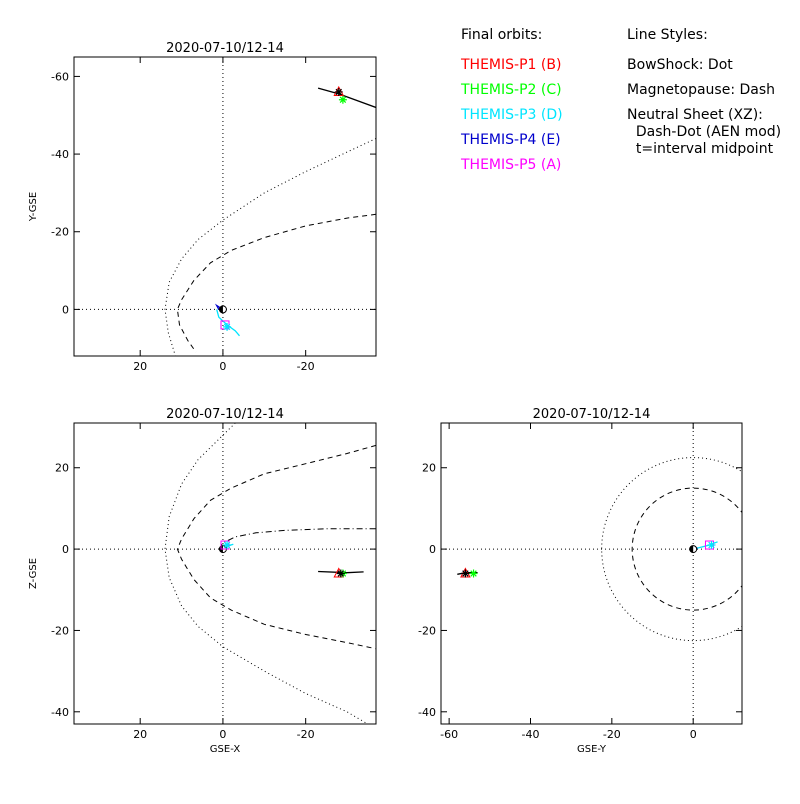 Image resolution: width=800 pixels, height=804 pixels. What do you see at coordinates (531, 734) in the screenshot?
I see `x-tick-label: -40` at bounding box center [531, 734].